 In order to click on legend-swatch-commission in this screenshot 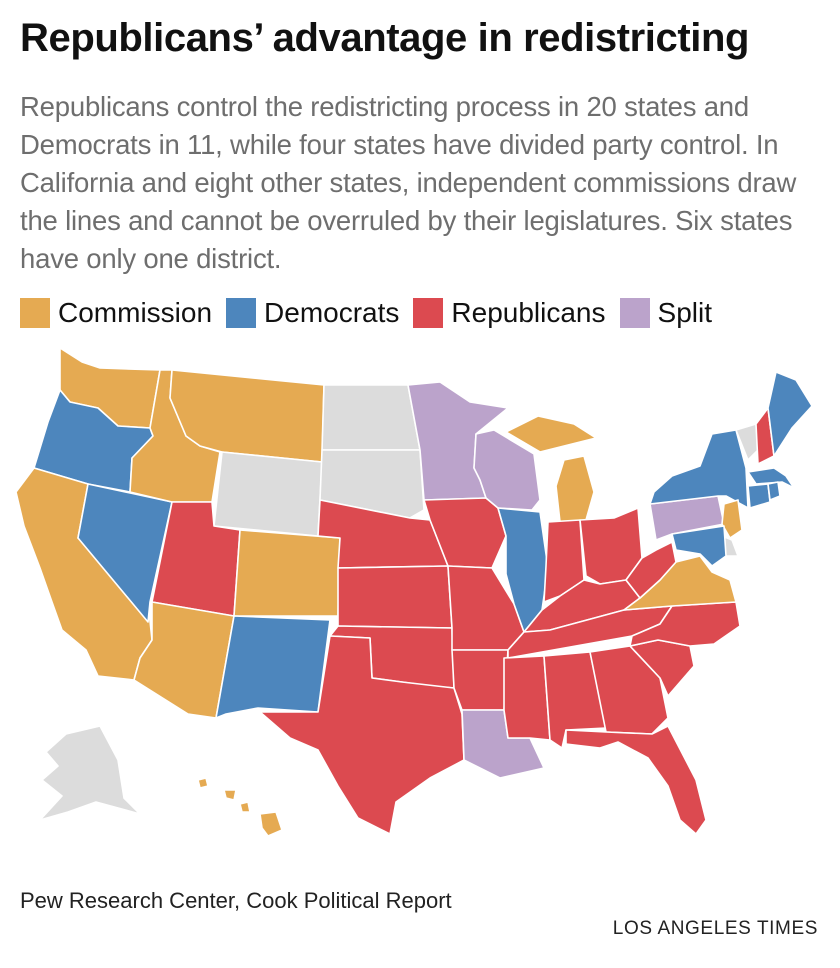, I will do `click(35, 313)`.